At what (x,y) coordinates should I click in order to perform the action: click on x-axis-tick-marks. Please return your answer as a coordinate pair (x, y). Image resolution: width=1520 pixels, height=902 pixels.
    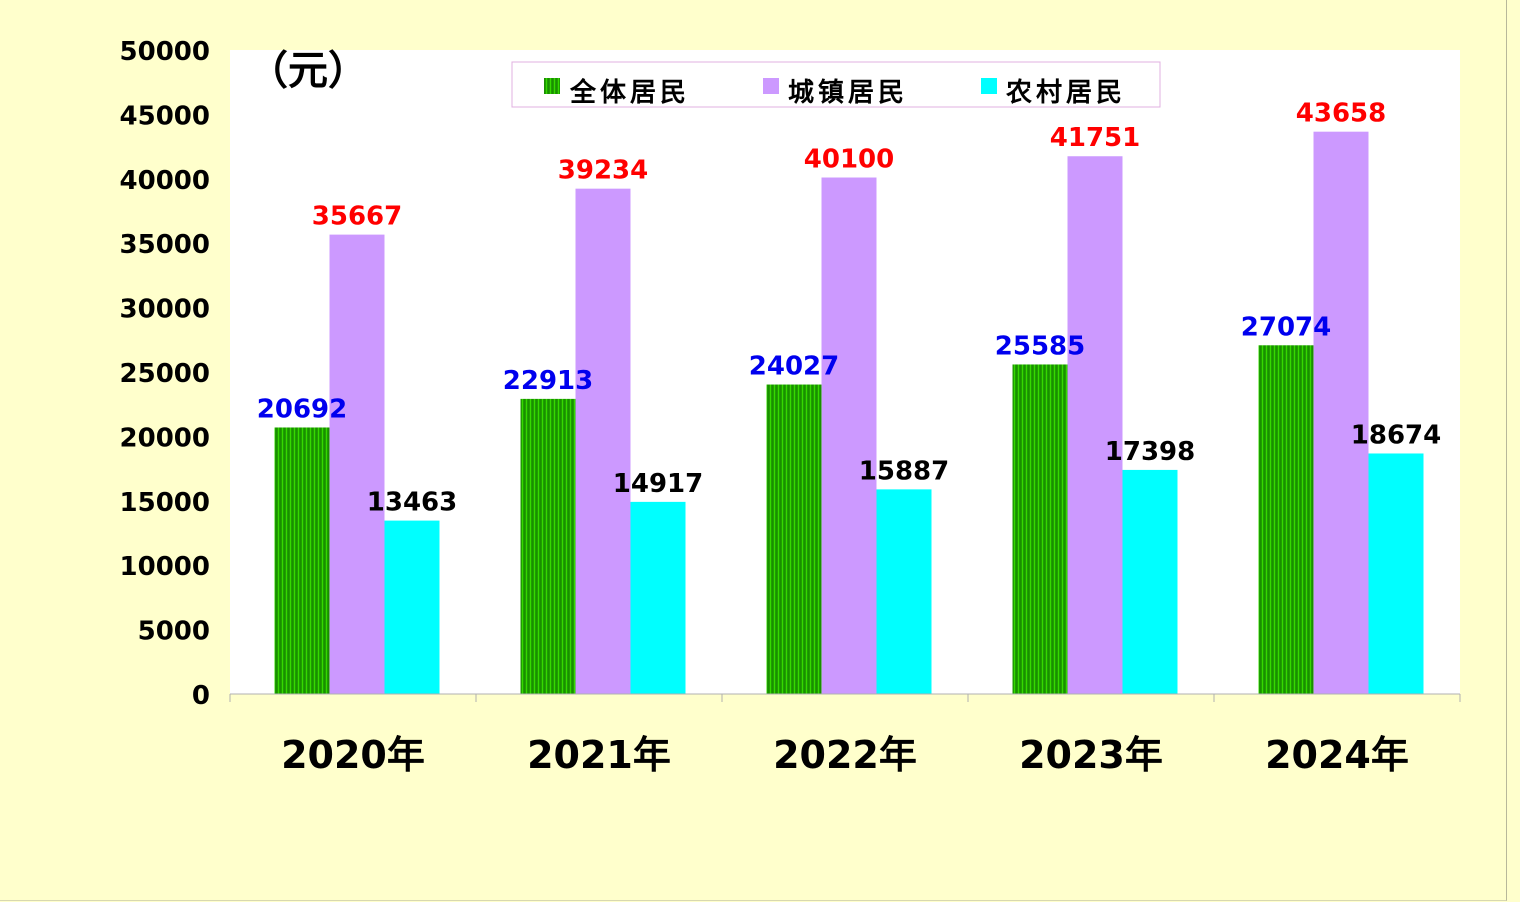
    Looking at the image, I should click on (845, 698).